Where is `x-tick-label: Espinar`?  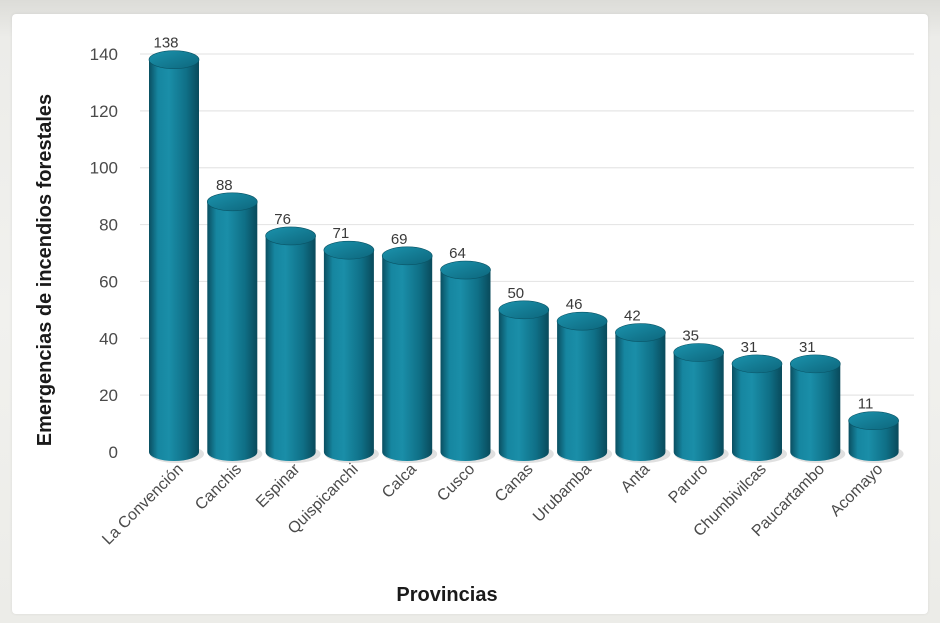 x-tick-label: Espinar is located at coordinates (278, 485).